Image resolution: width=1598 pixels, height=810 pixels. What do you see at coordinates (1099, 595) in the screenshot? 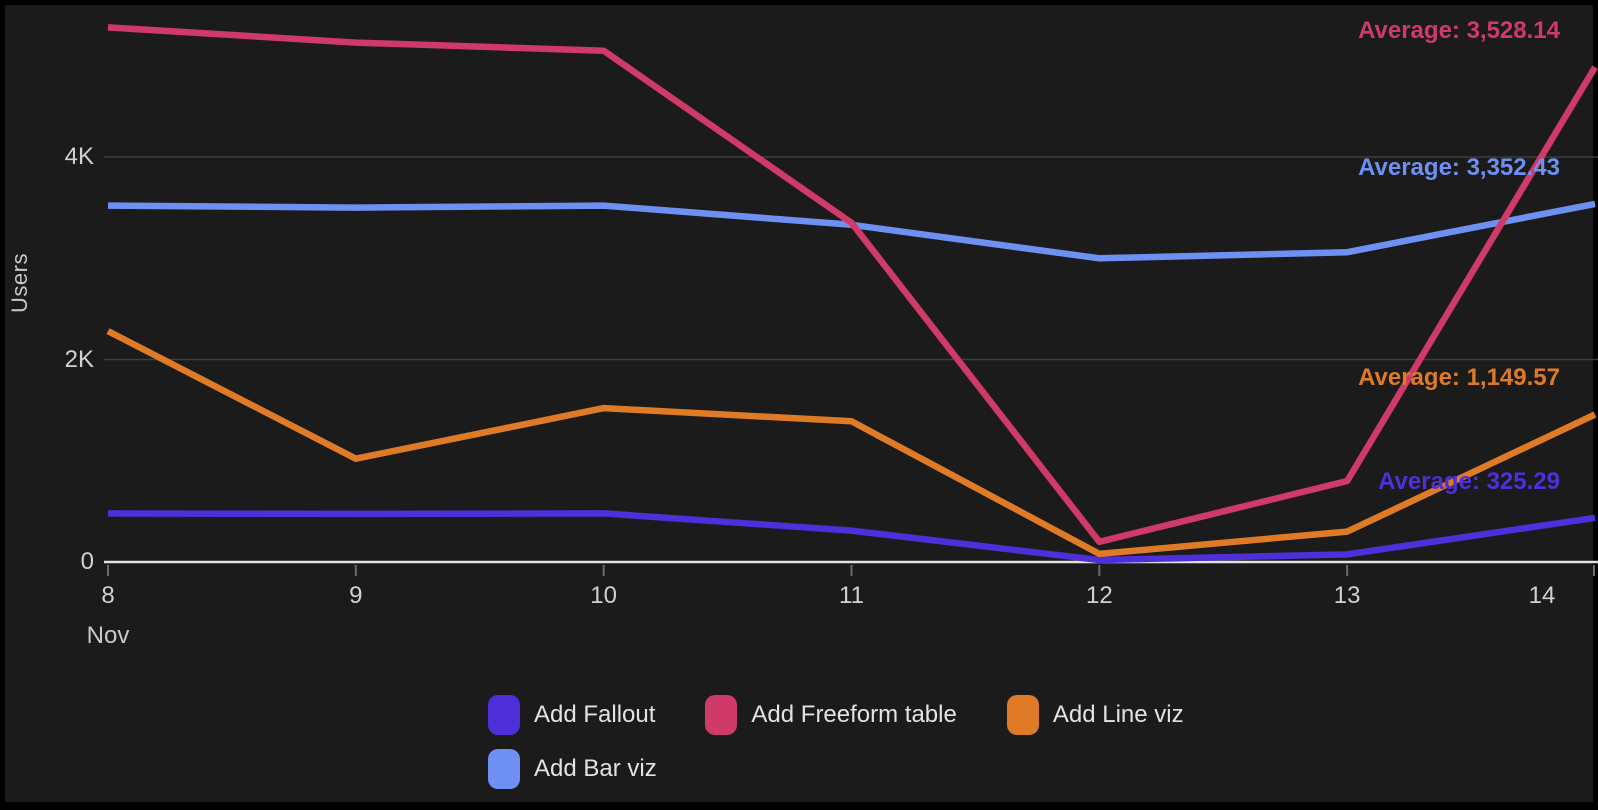
I see `x-tick-label-12: 12` at bounding box center [1099, 595].